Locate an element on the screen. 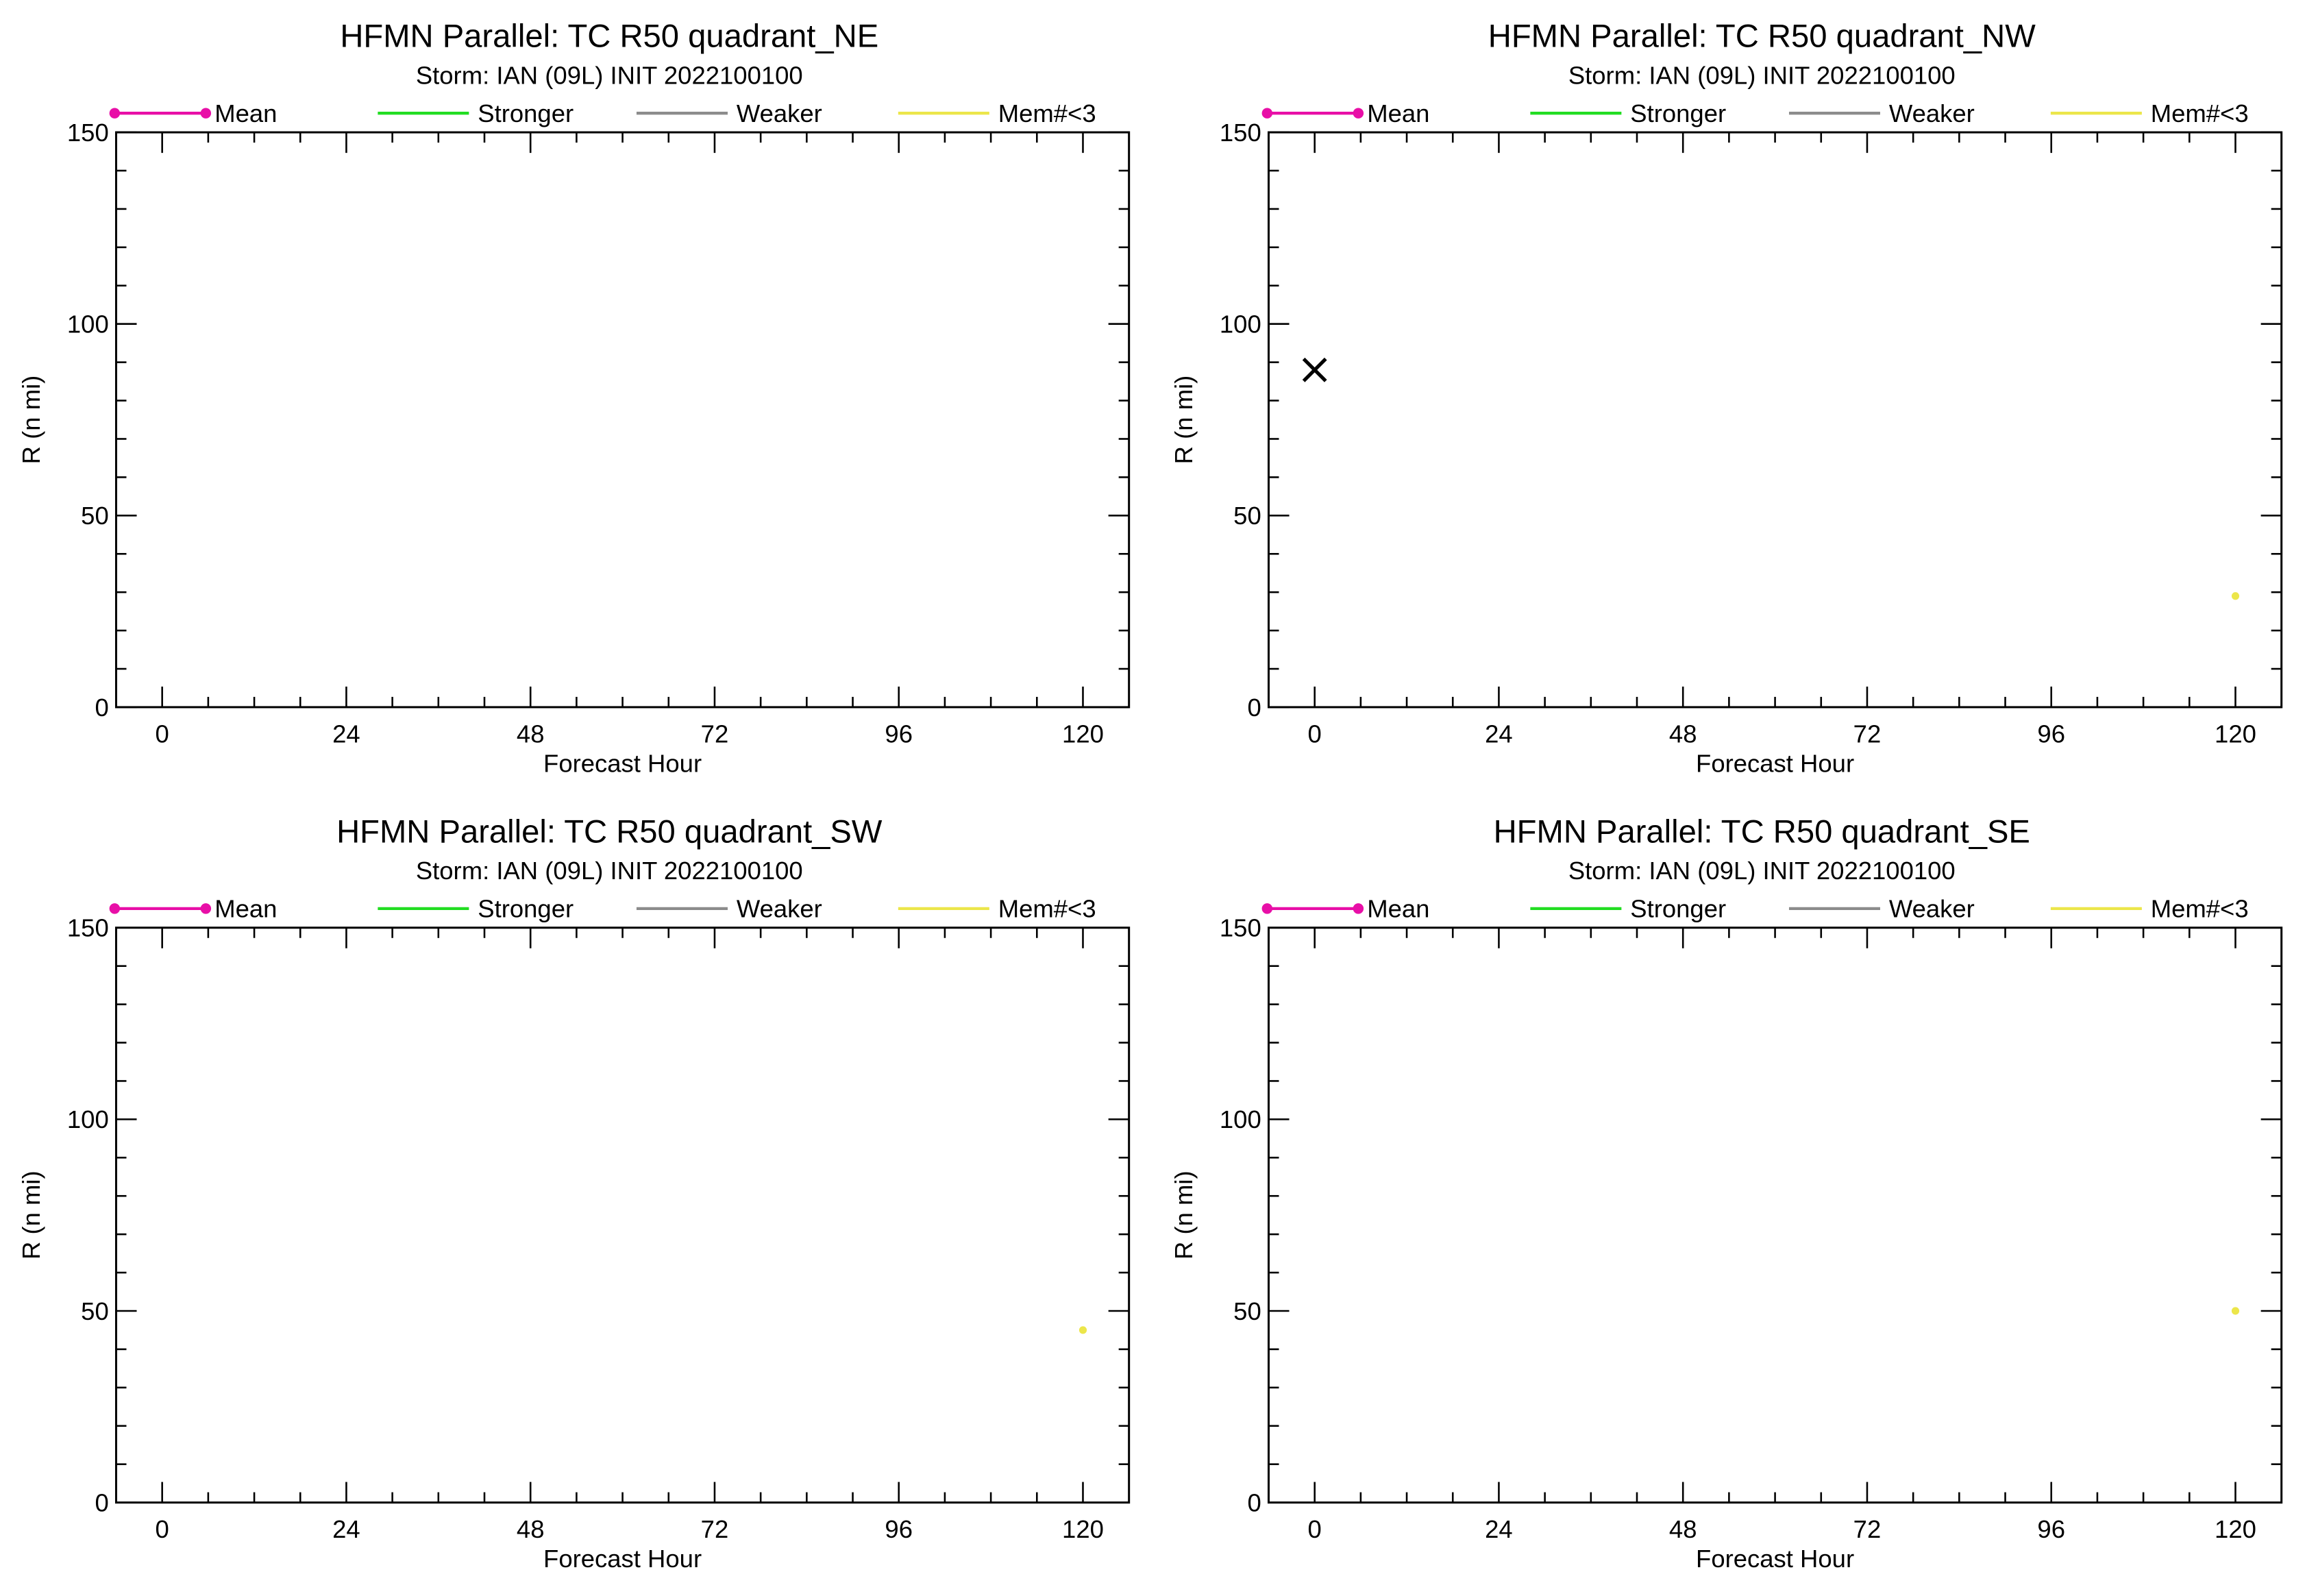 The width and height of the screenshot is (2305, 1596). chart-title: HFMN Parallel: TC R50 quadrant_SE is located at coordinates (1762, 831).